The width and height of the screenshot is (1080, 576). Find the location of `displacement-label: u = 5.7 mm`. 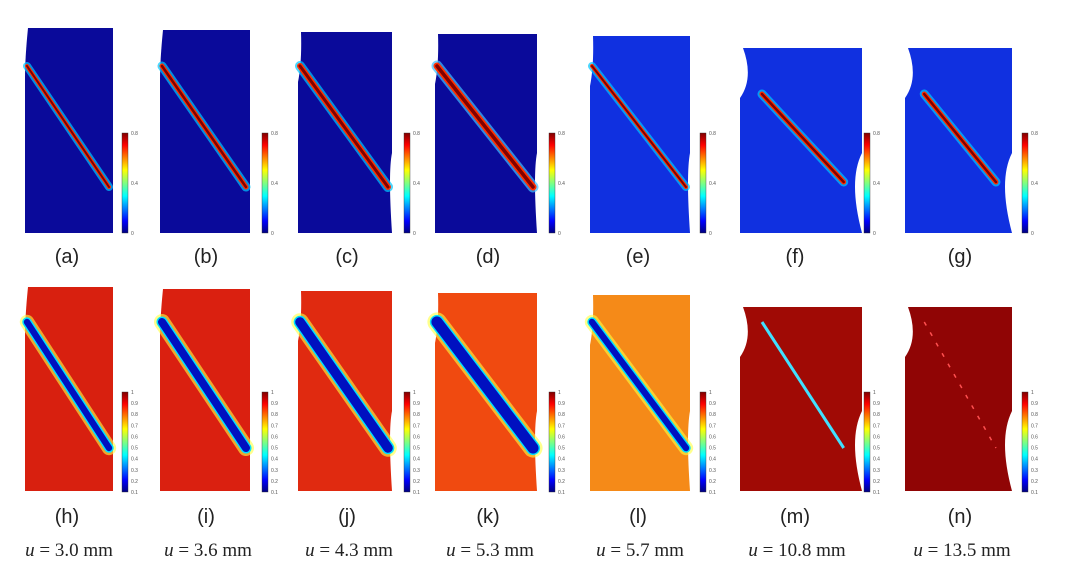

displacement-label: u = 5.7 mm is located at coordinates (640, 551).